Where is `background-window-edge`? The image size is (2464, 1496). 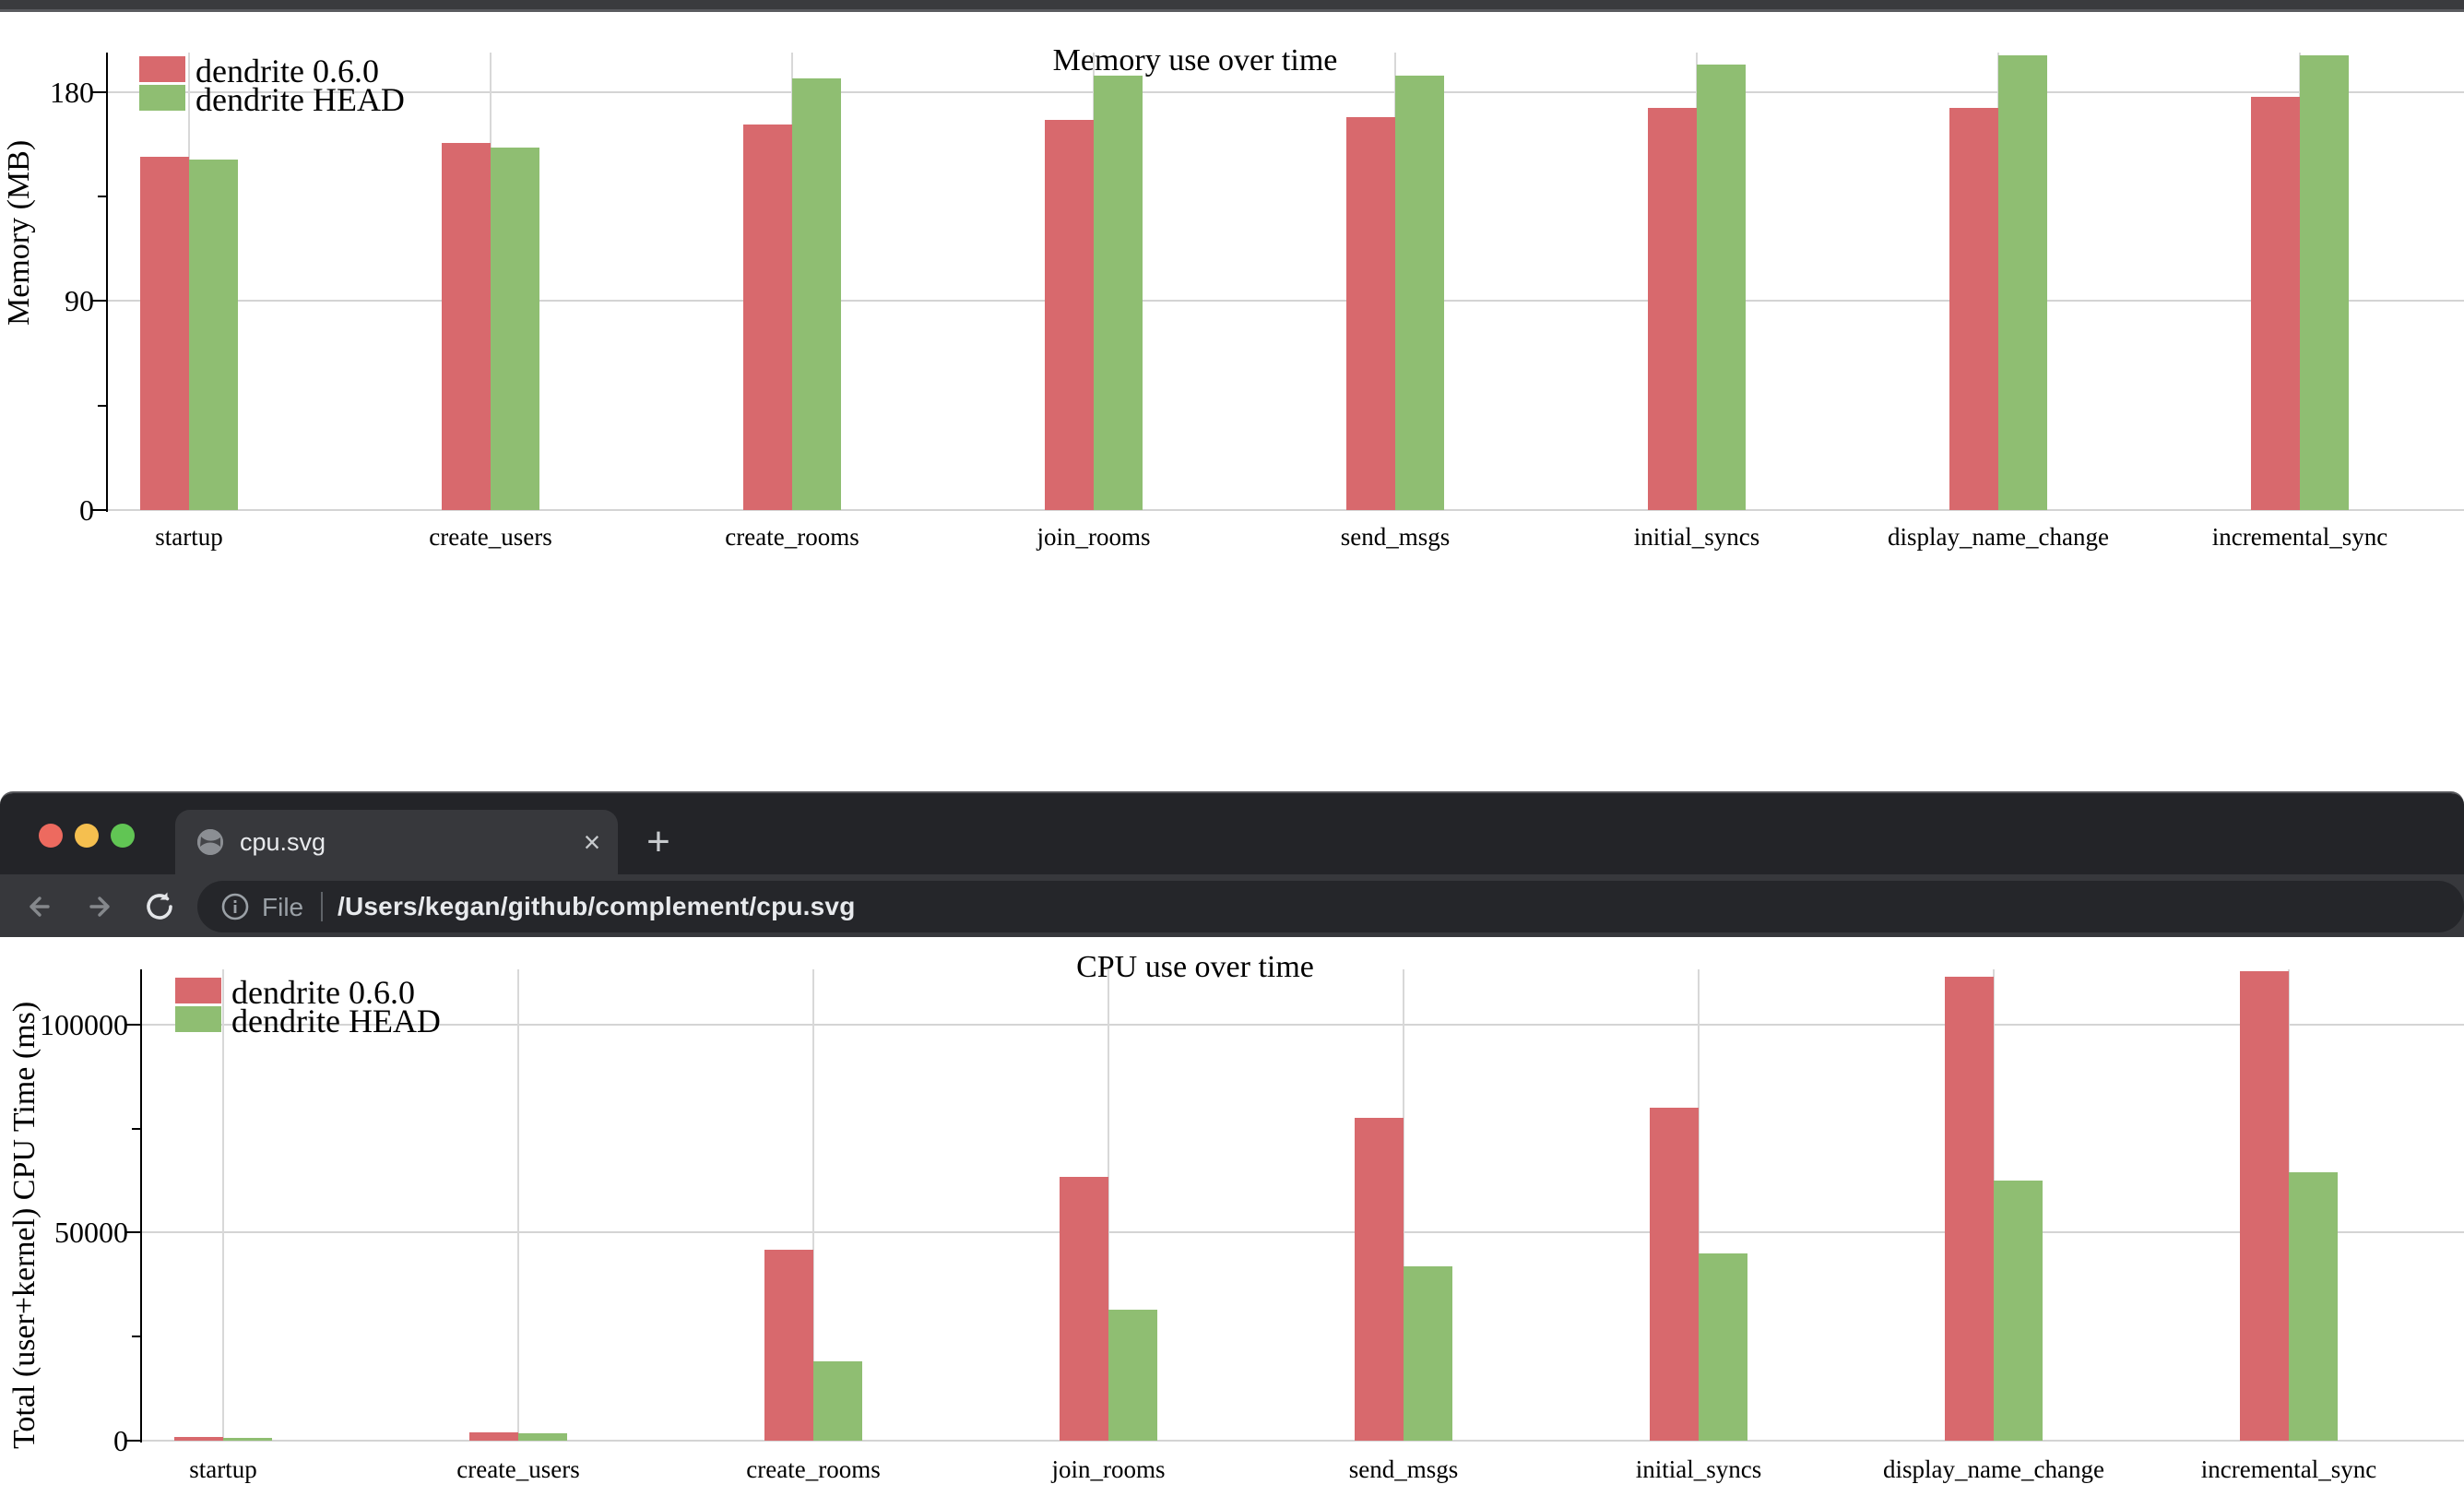
background-window-edge is located at coordinates (1232, 4).